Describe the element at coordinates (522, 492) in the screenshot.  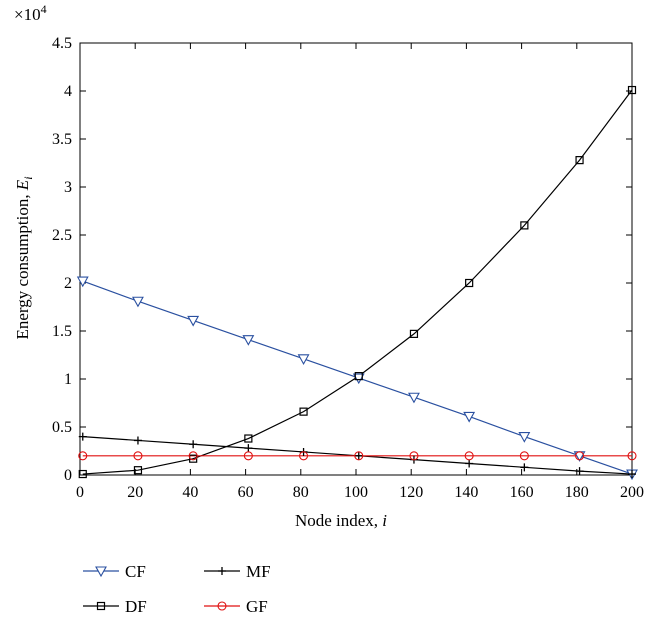
I see `x-tick-label: 160` at that location.